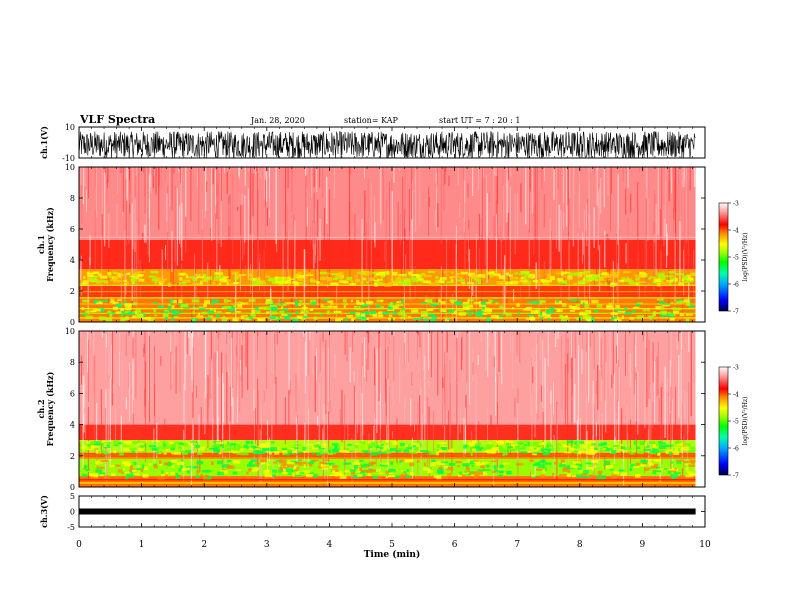 Image resolution: width=792 pixels, height=612 pixels. I want to click on colorbar-tick-label: -7, so click(736, 476).